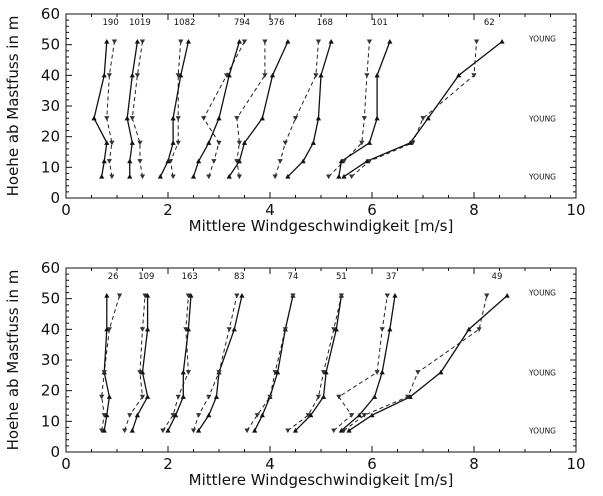 This screenshot has width=603, height=496. Describe the element at coordinates (113, 277) in the screenshot. I see `count-label: 26` at that location.